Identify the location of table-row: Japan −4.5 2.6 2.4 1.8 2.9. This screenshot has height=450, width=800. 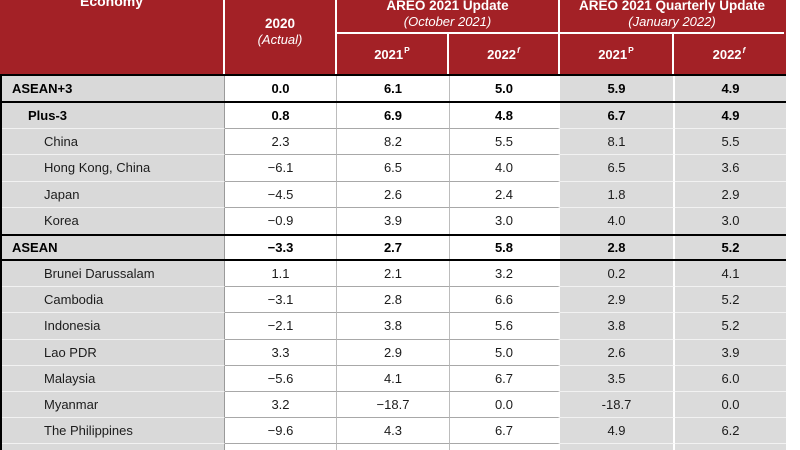
(394, 194).